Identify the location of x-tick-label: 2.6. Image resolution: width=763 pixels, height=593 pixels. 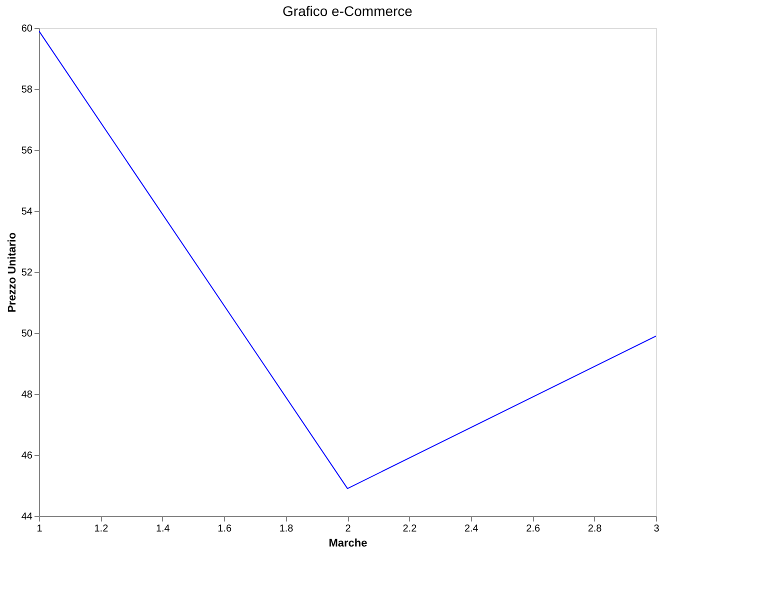
(533, 529).